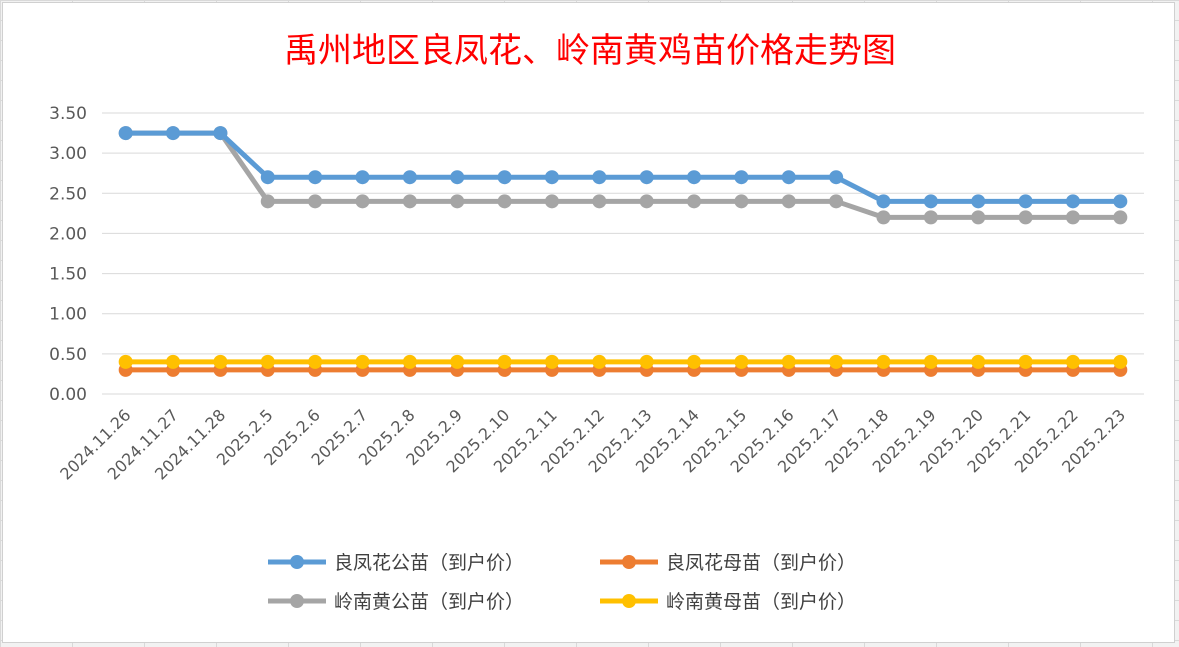 This screenshot has height=647, width=1179. Describe the element at coordinates (761, 563) in the screenshot. I see `legend-label: 良凤花母苗（到户价）` at that location.